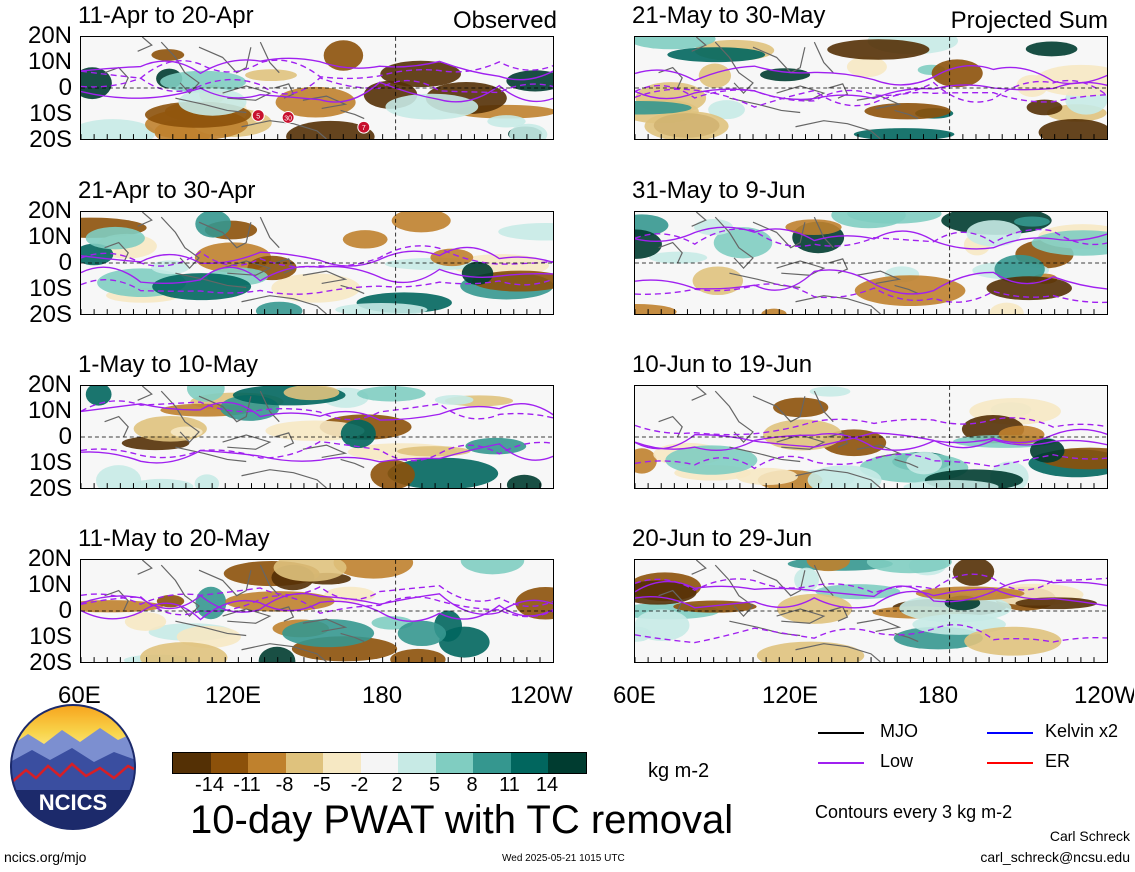 Image resolution: width=1135 pixels, height=872 pixels. What do you see at coordinates (504, 20) in the screenshot?
I see `panel-label: Observed` at bounding box center [504, 20].